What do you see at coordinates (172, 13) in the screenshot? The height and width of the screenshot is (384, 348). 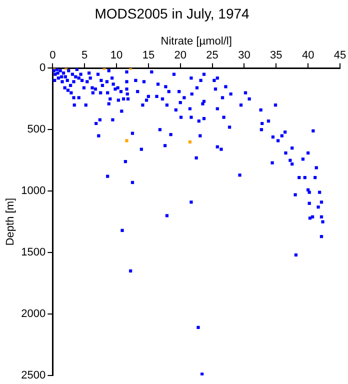 I see `chart-title: MODS2005 in July, 1974` at bounding box center [172, 13].